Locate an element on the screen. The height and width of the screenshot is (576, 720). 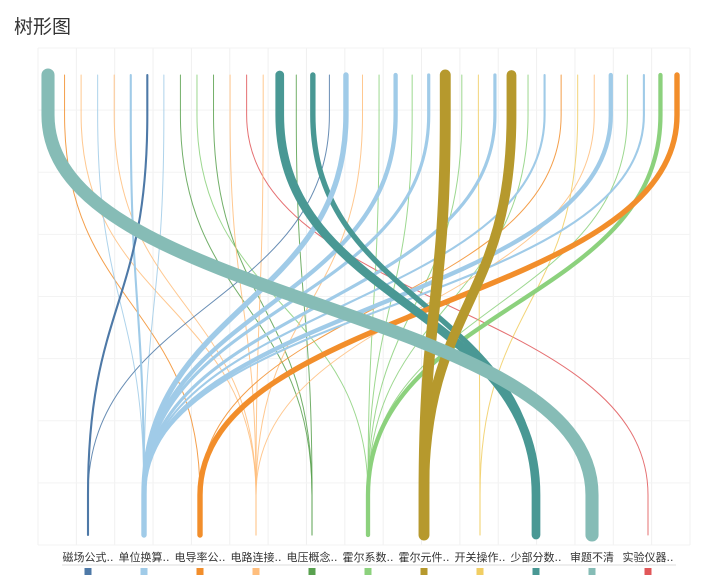
category-label: 实验仪器.. is located at coordinates (648, 557).